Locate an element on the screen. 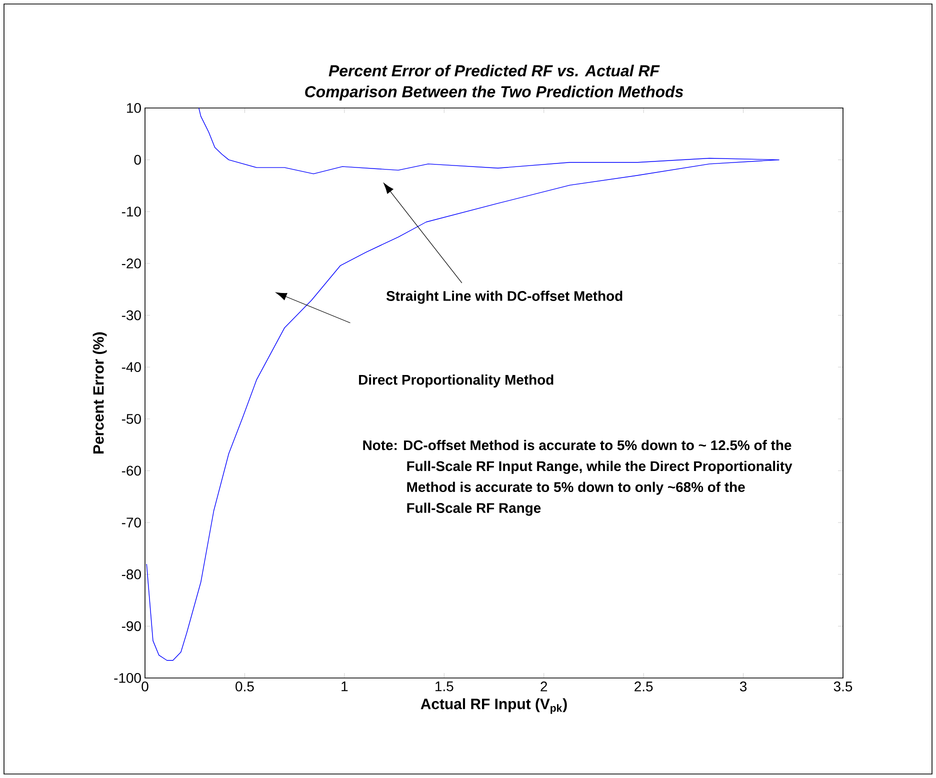 This screenshot has width=936, height=778. annotation: Straight Line with DC-offset Method is located at coordinates (504, 297).